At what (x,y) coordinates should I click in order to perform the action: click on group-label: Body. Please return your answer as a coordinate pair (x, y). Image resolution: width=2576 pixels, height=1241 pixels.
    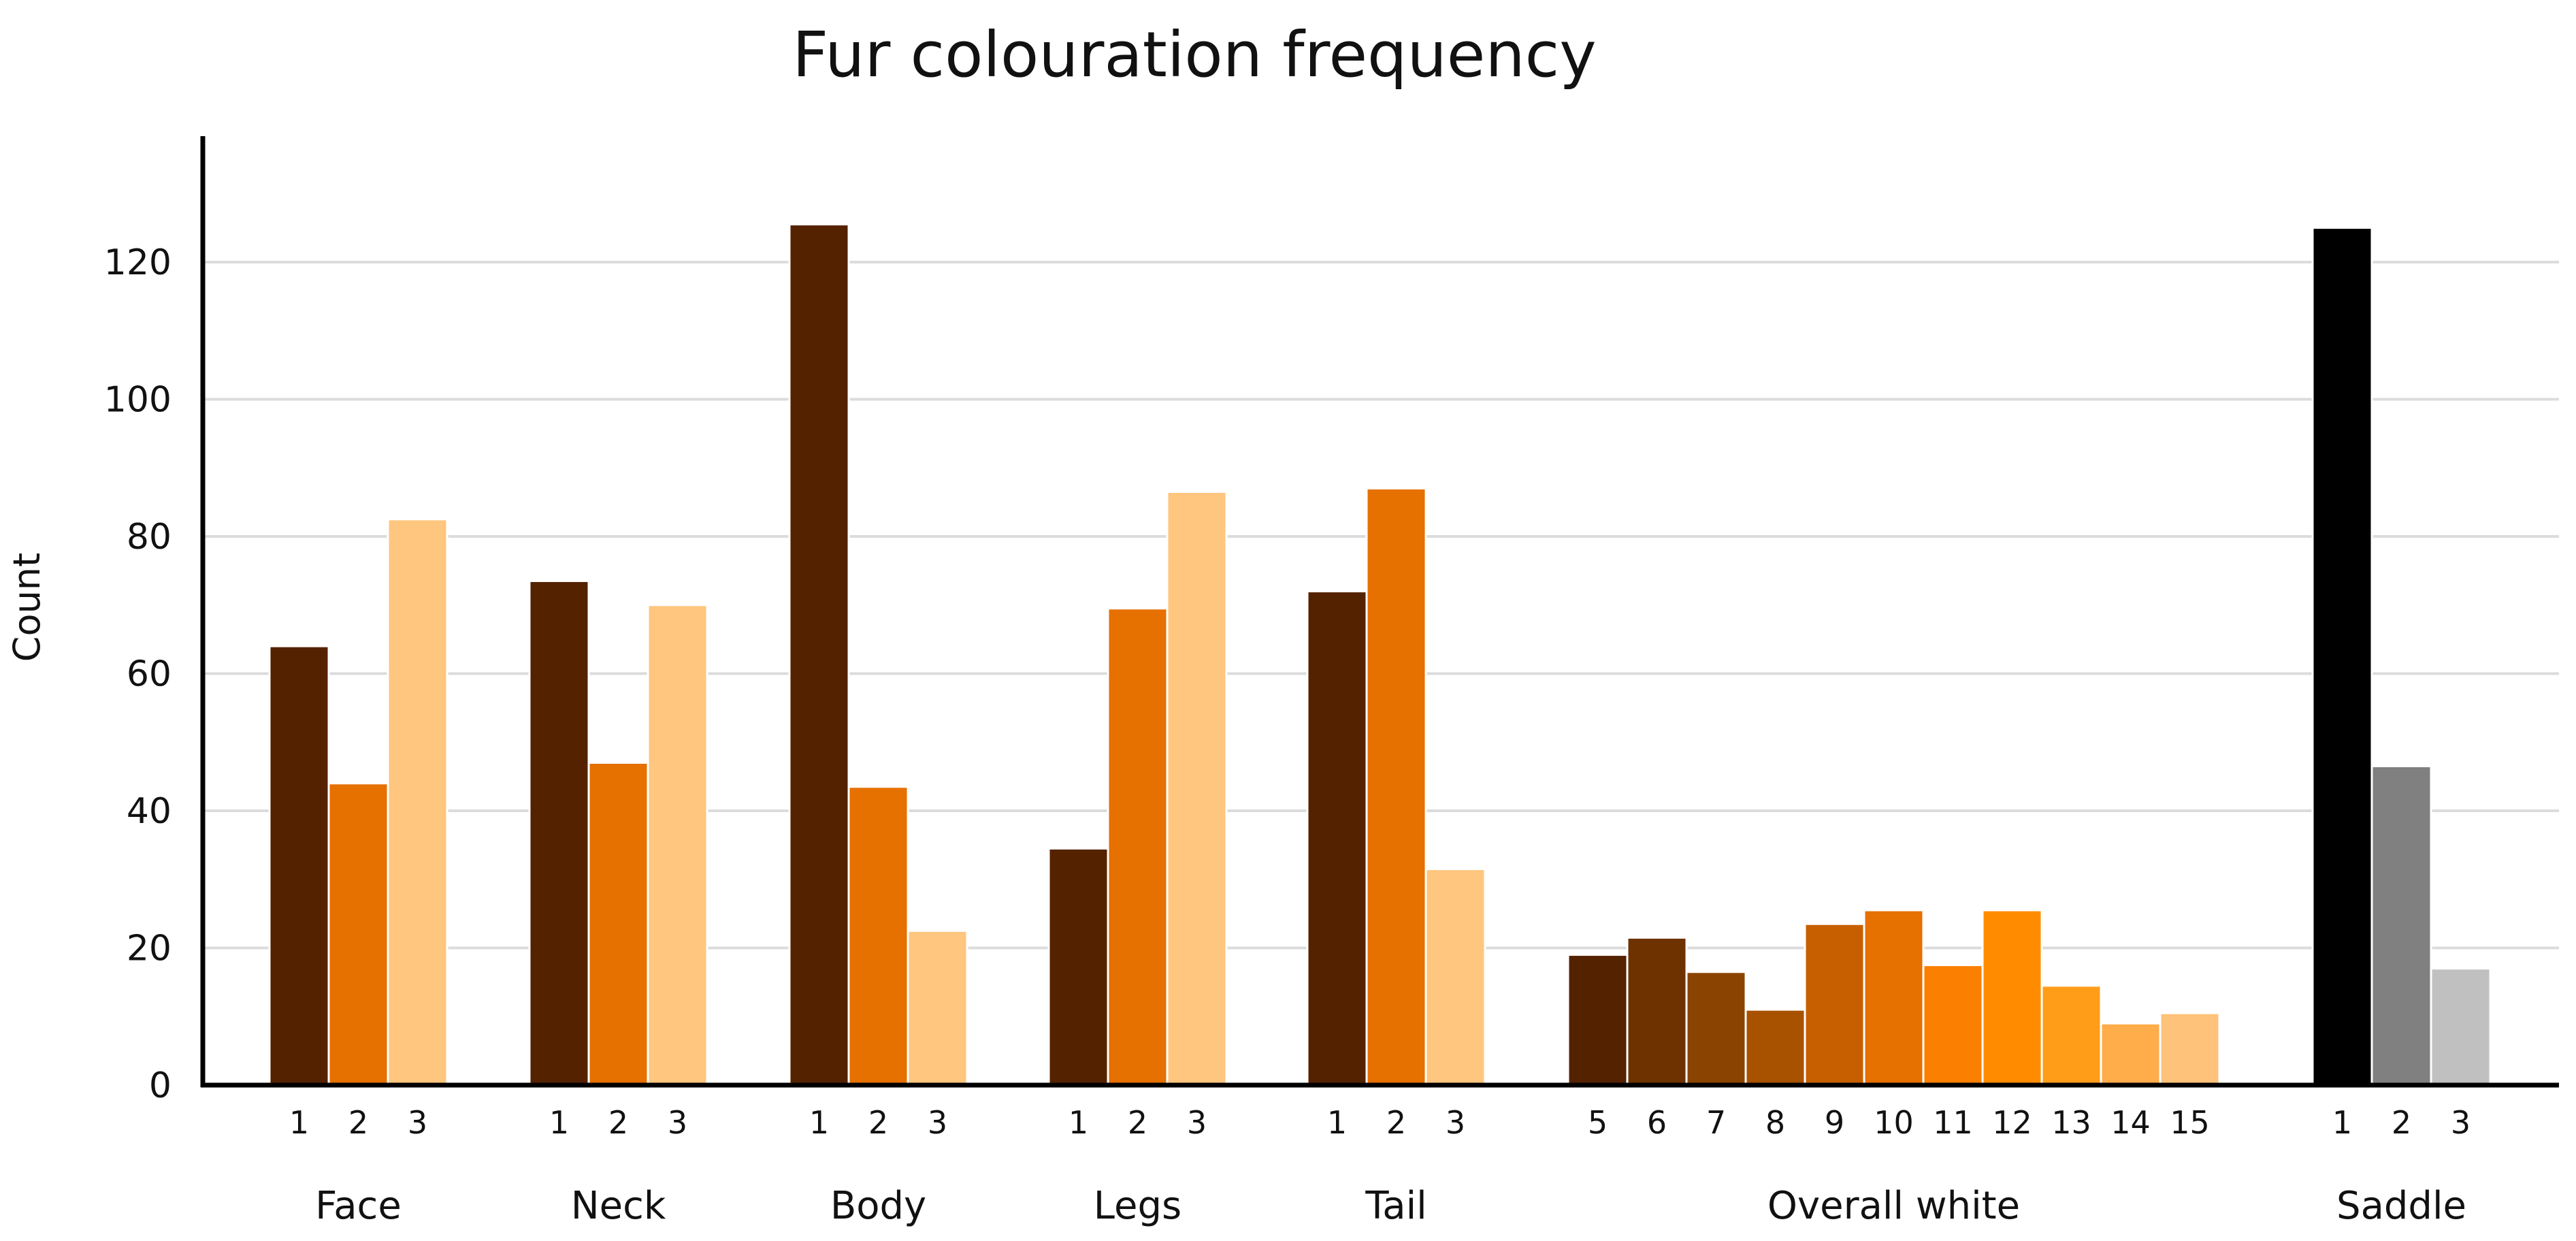
    Looking at the image, I should click on (878, 1206).